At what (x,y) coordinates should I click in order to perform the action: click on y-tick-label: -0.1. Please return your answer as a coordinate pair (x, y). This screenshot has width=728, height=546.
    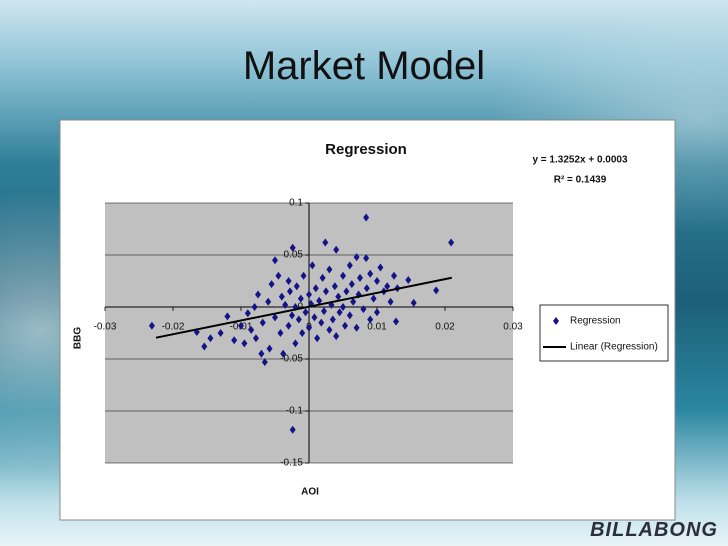
    Looking at the image, I should click on (295, 411).